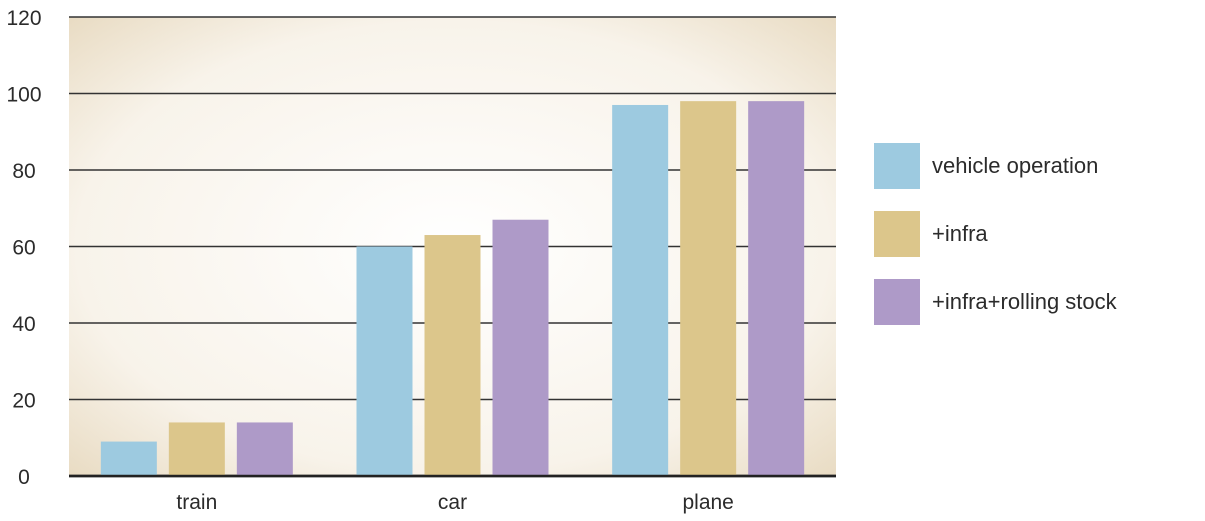 Image resolution: width=1205 pixels, height=521 pixels. I want to click on x-category-label: car, so click(452, 502).